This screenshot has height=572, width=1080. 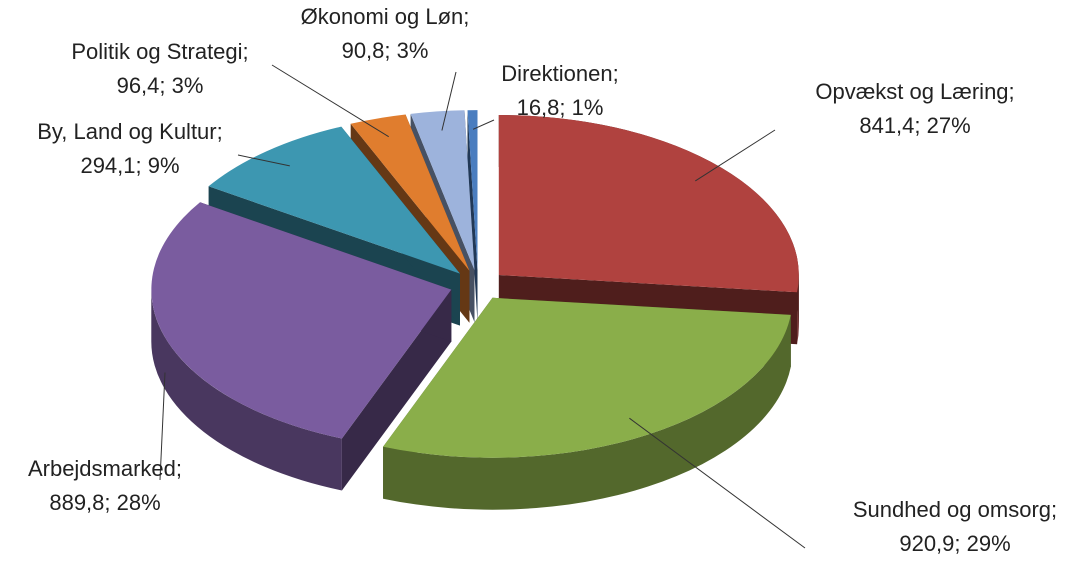 What do you see at coordinates (385, 50) in the screenshot?
I see `value-label: 90,8; 3%` at bounding box center [385, 50].